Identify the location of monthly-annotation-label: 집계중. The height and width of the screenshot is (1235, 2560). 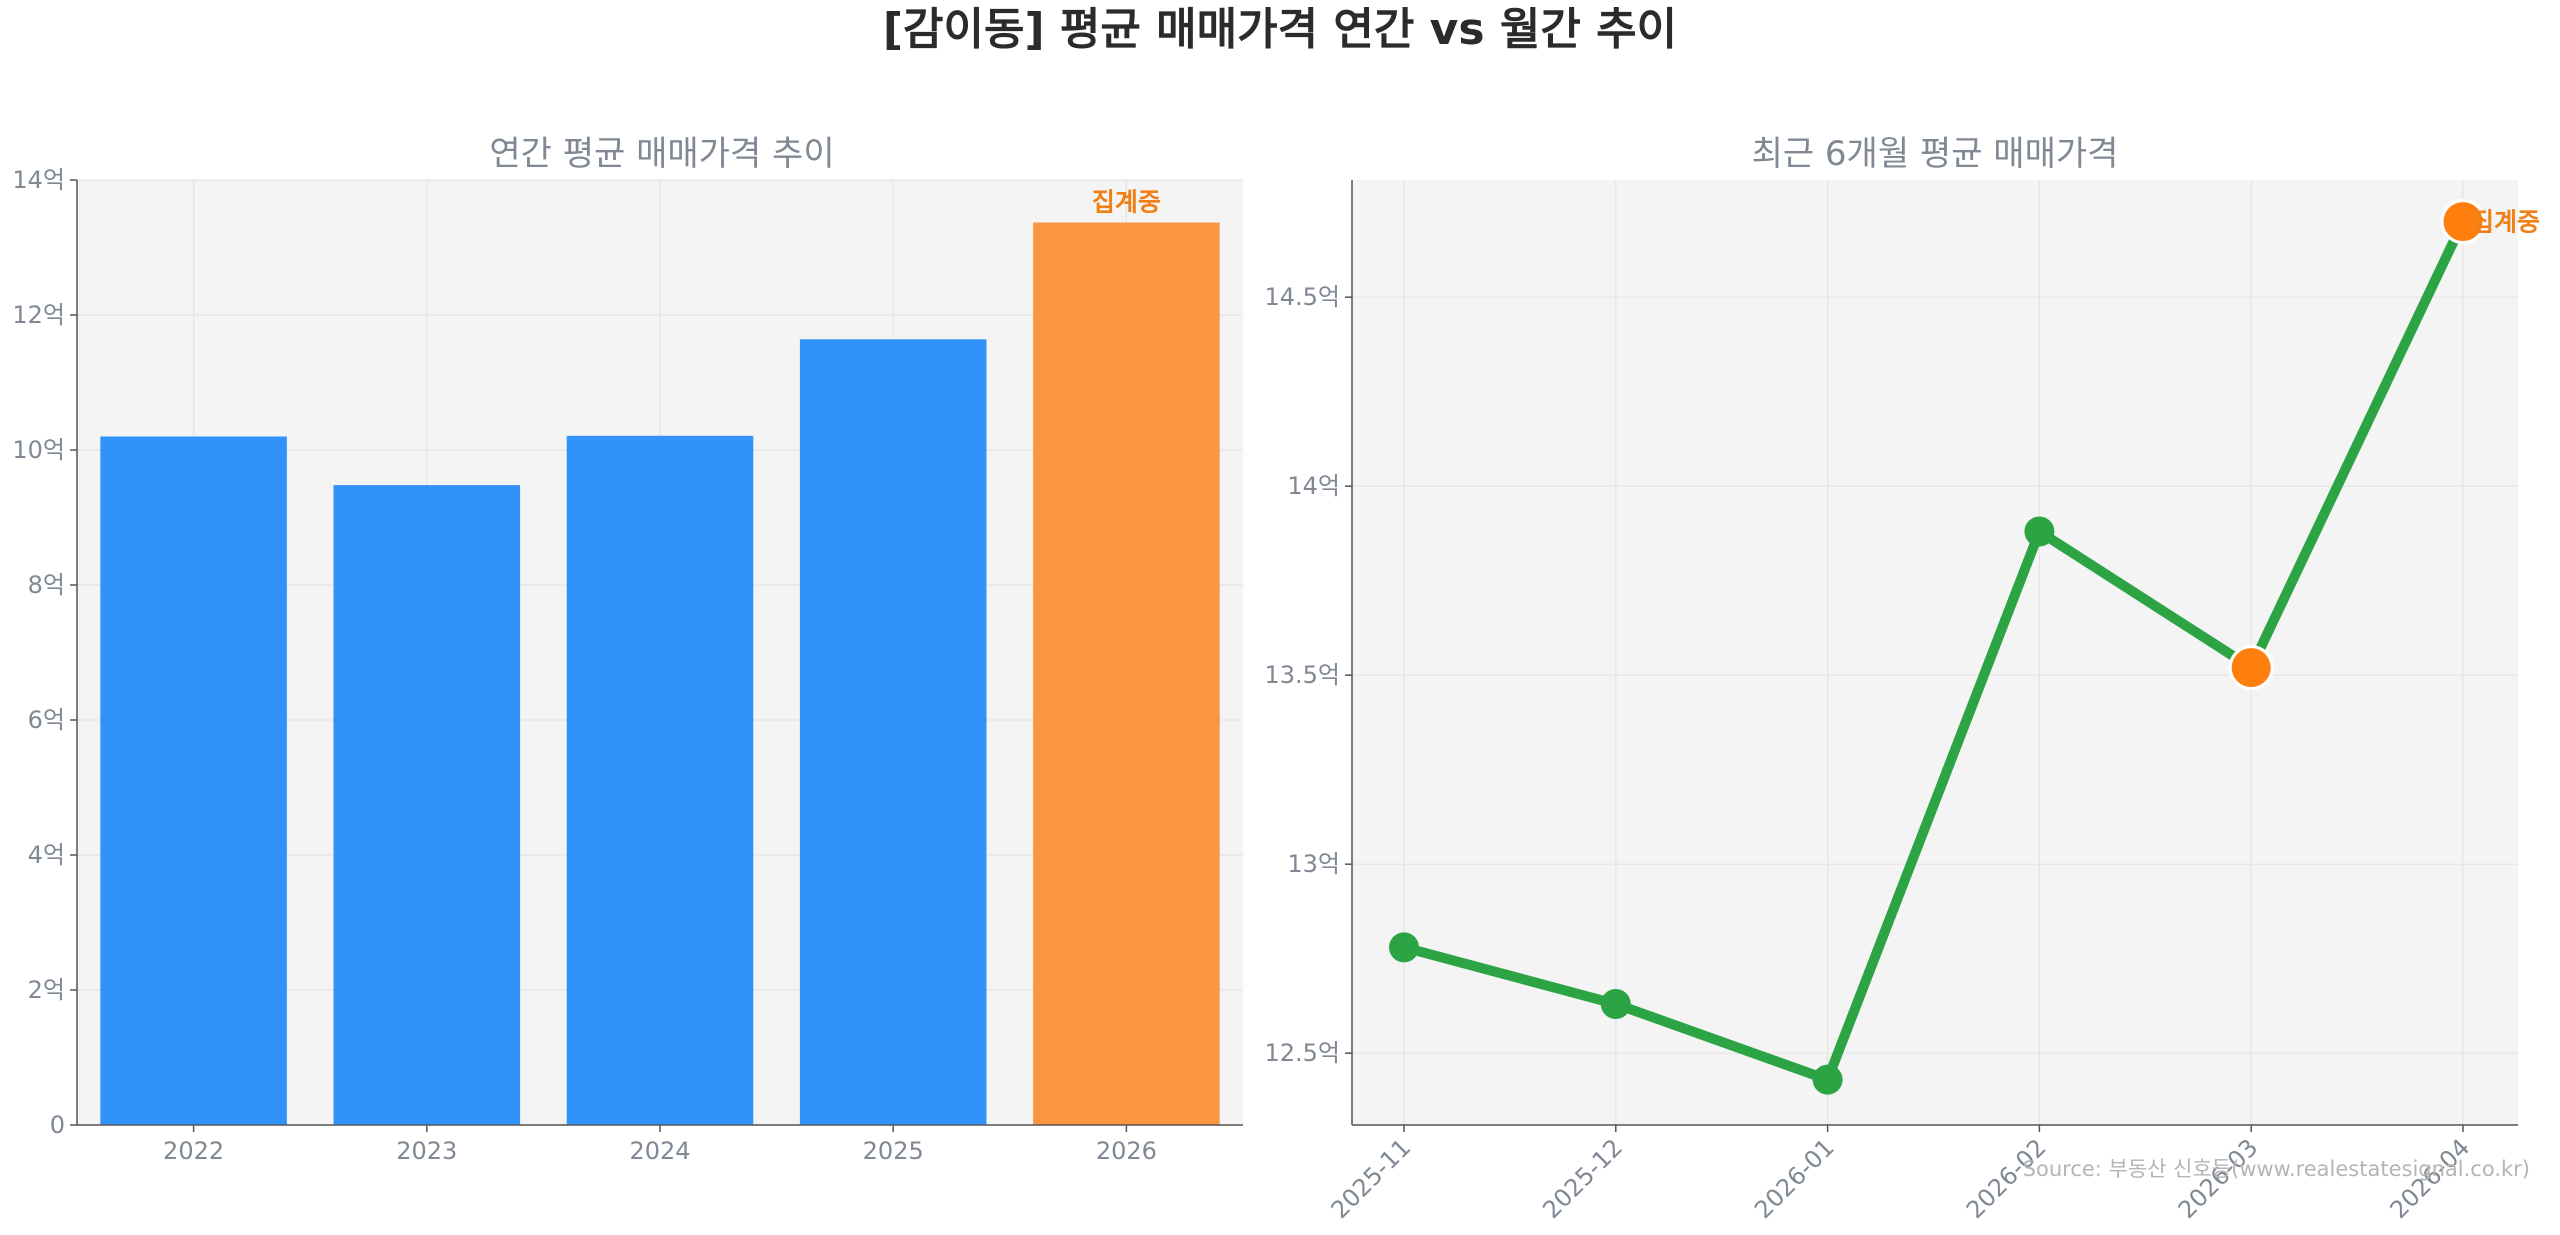
(2505, 222).